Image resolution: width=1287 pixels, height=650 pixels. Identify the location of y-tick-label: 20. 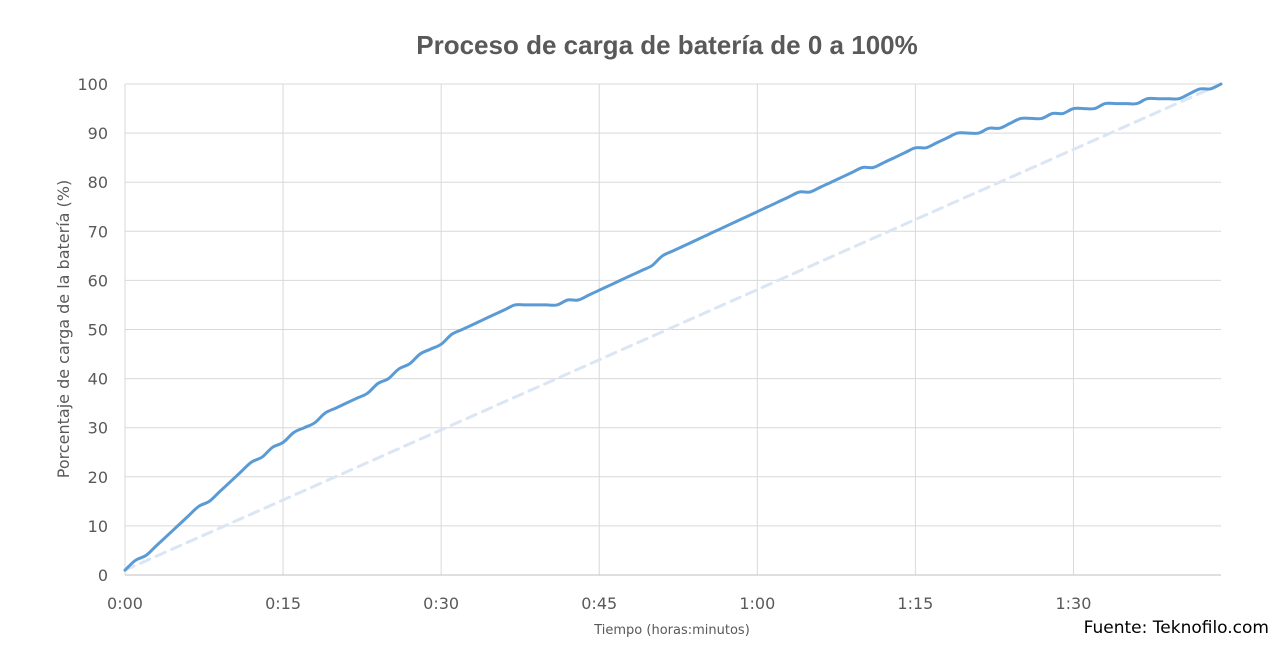
(98, 477).